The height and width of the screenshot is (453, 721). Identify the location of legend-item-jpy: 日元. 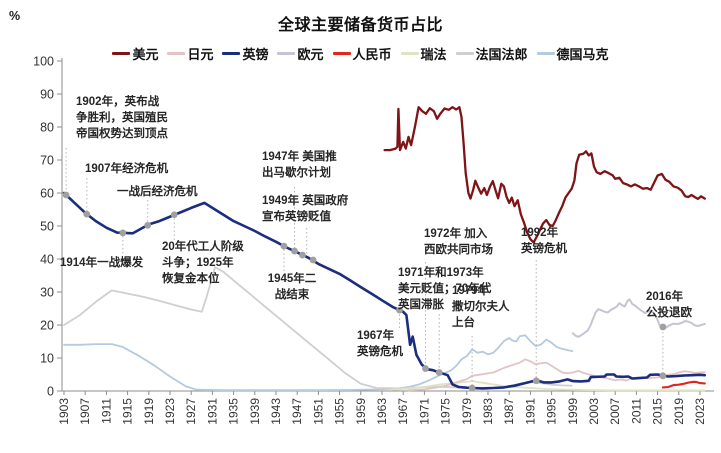
(190, 53).